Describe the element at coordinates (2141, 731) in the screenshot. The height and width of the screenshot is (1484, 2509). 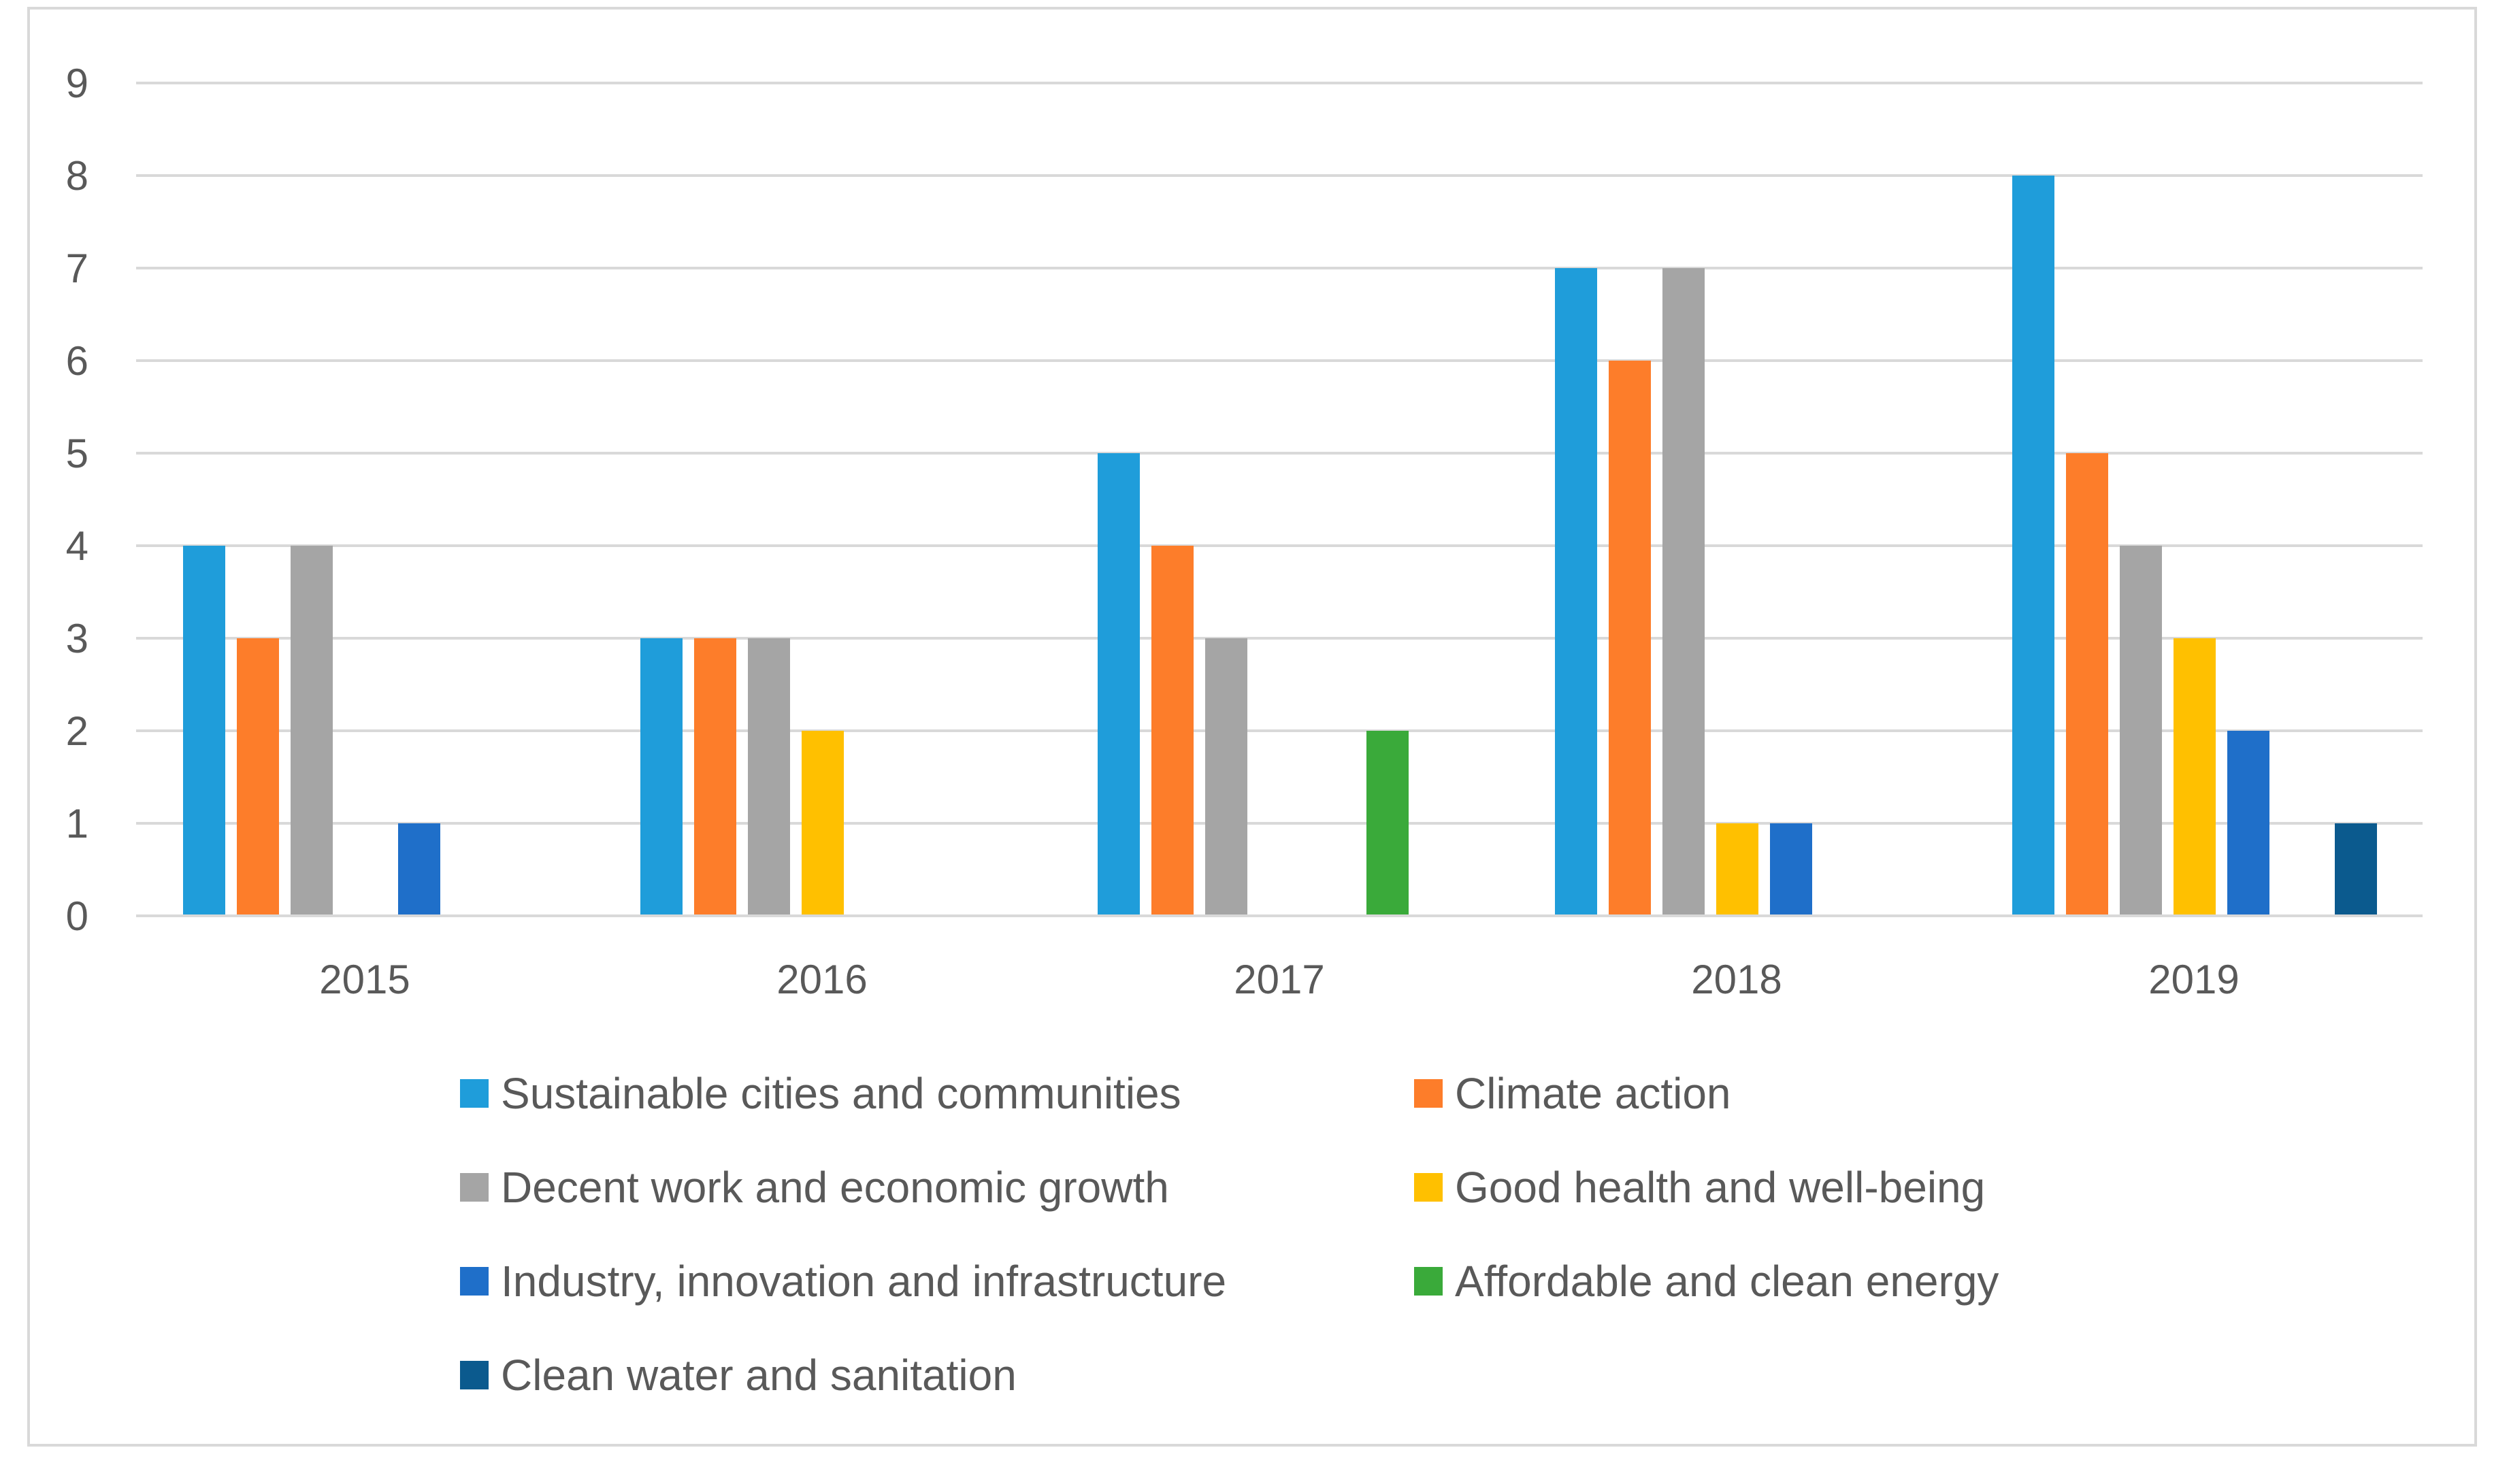
I see `bar-2019-decent-work-and-economic-growth` at that location.